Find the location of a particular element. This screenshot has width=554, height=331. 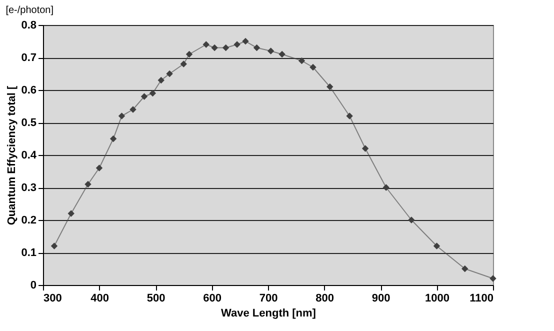

y-tick-label: 0.1 is located at coordinates (28, 253).